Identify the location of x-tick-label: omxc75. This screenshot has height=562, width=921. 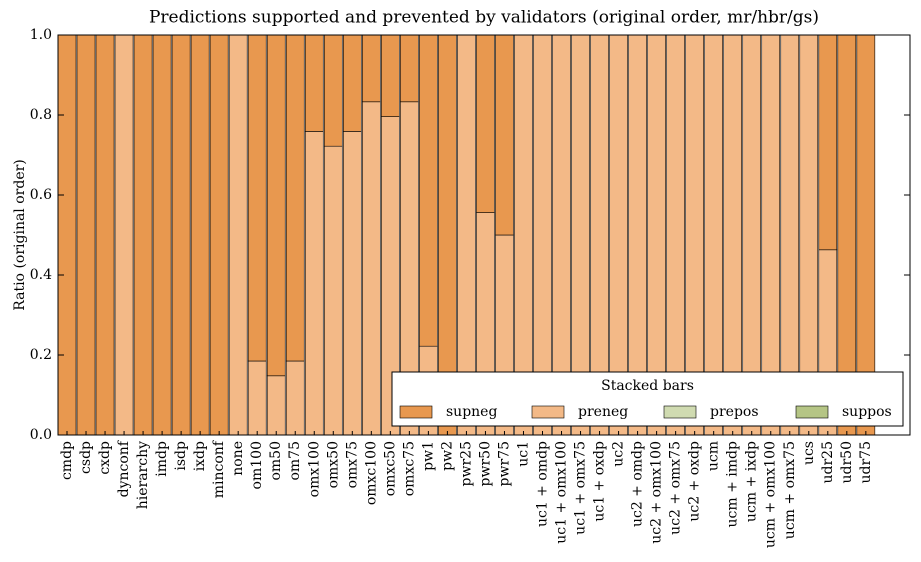
(409, 468).